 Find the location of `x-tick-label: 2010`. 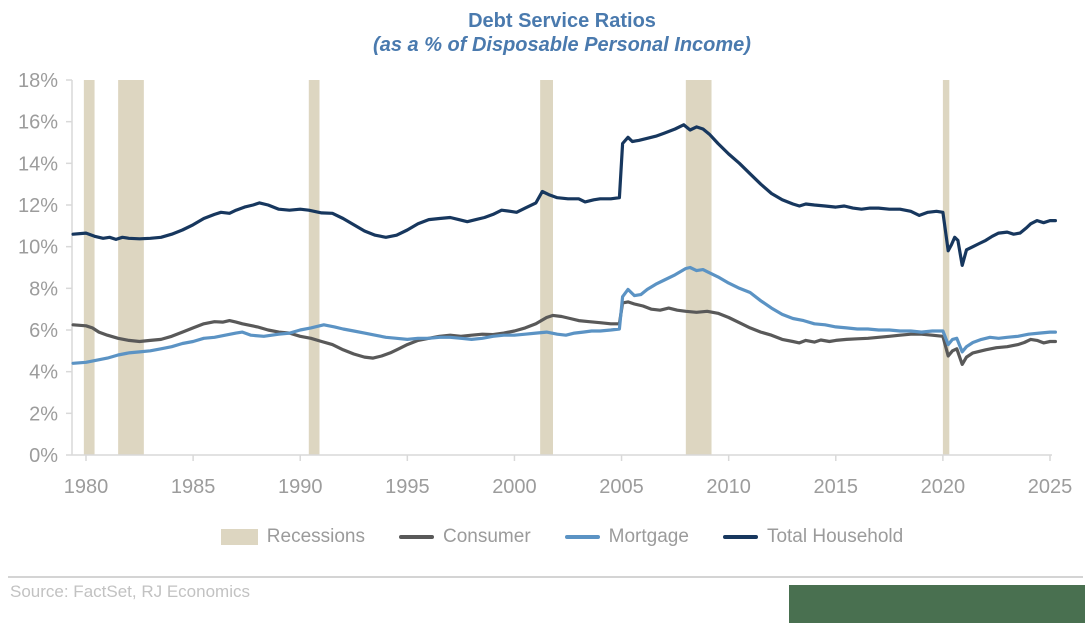

x-tick-label: 2010 is located at coordinates (728, 487).